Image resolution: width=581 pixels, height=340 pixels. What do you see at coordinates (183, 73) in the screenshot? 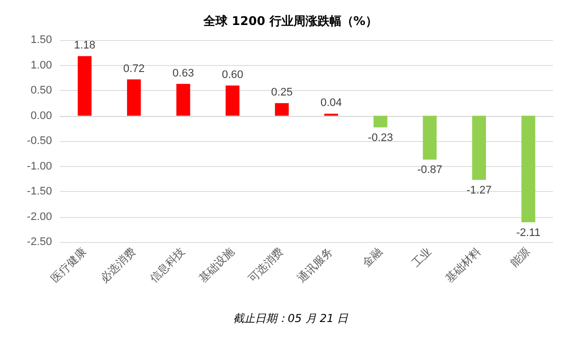
I see `data-label: 0.63` at bounding box center [183, 73].